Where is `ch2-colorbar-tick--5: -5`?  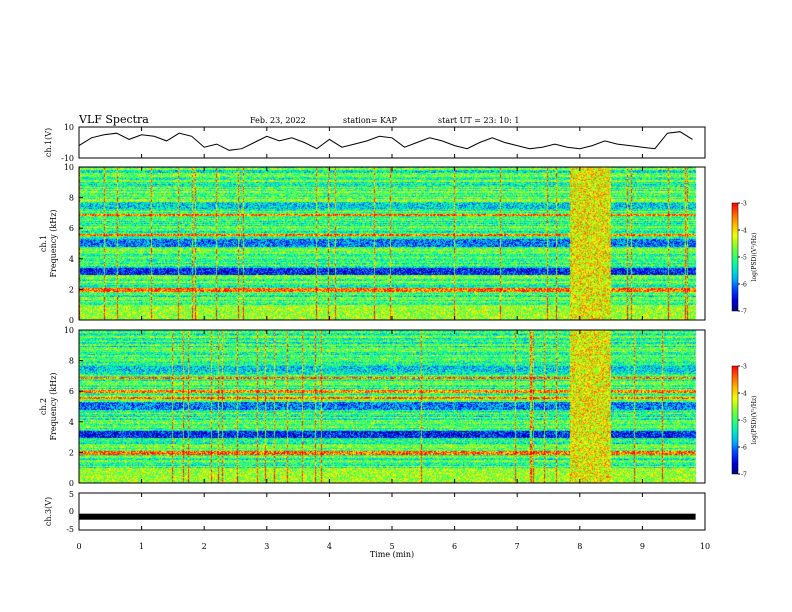
ch2-colorbar-tick--5: -5 is located at coordinates (744, 421).